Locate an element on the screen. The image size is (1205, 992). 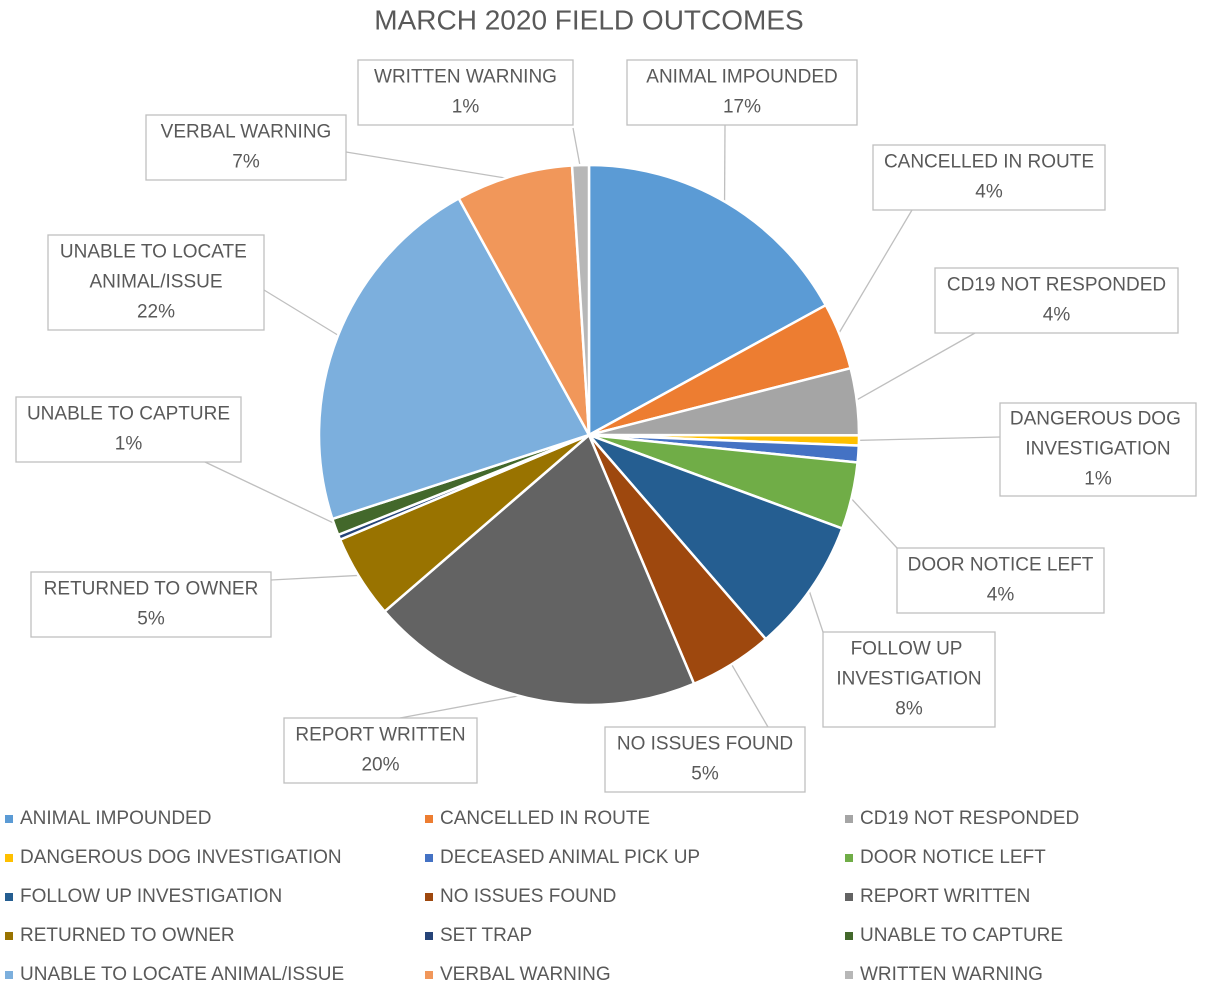
label-line: ANIMAL IMPOUNDED is located at coordinates (741, 77).